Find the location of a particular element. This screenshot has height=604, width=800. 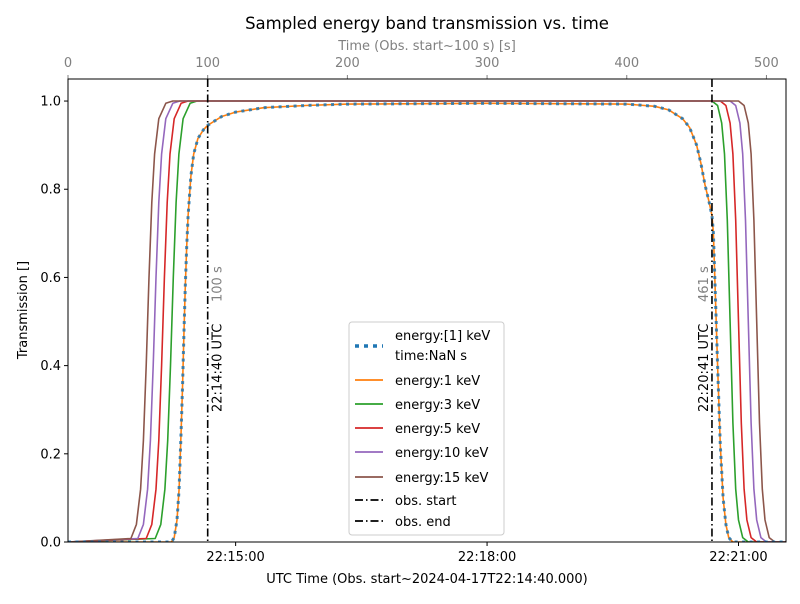

legend-box is located at coordinates (426, 428).